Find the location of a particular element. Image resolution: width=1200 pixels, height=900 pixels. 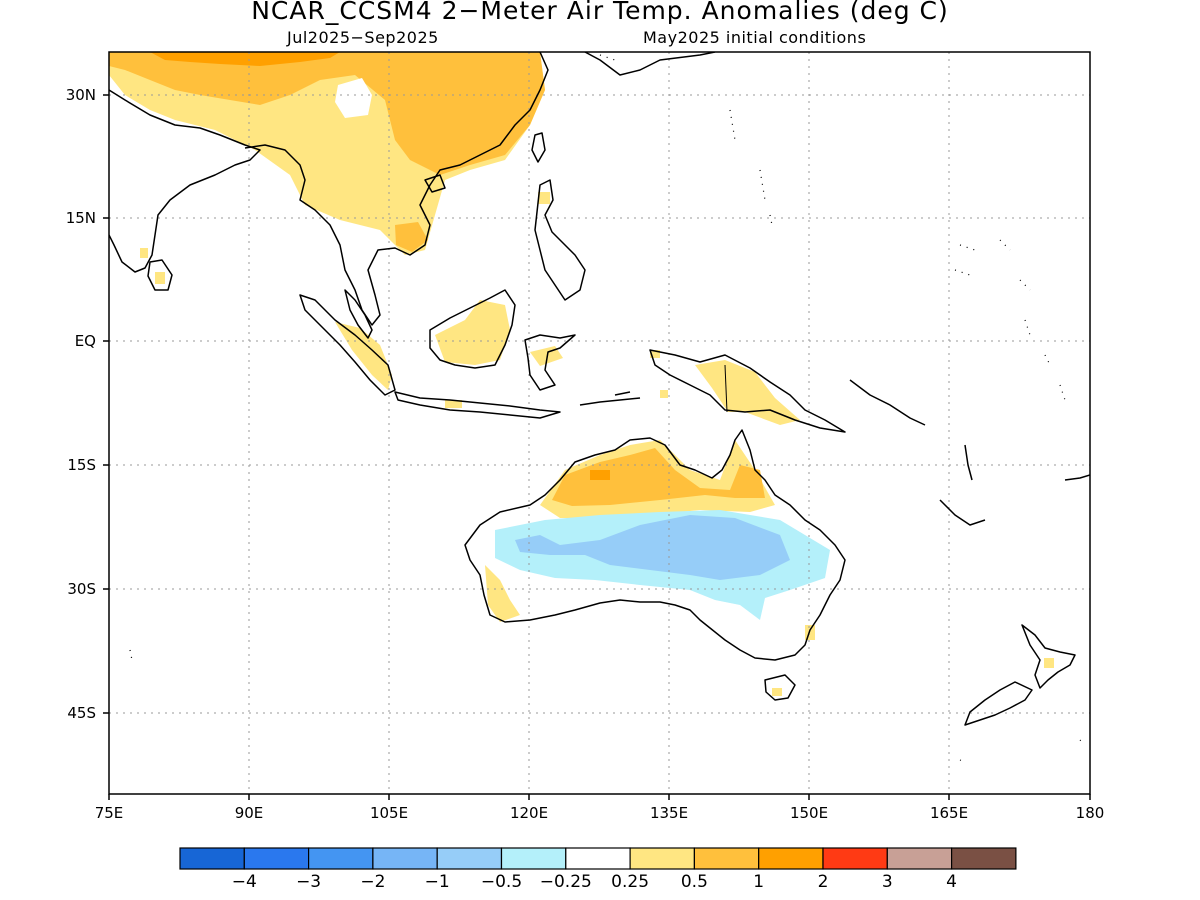

colorbar-label: 1 is located at coordinates (759, 882).